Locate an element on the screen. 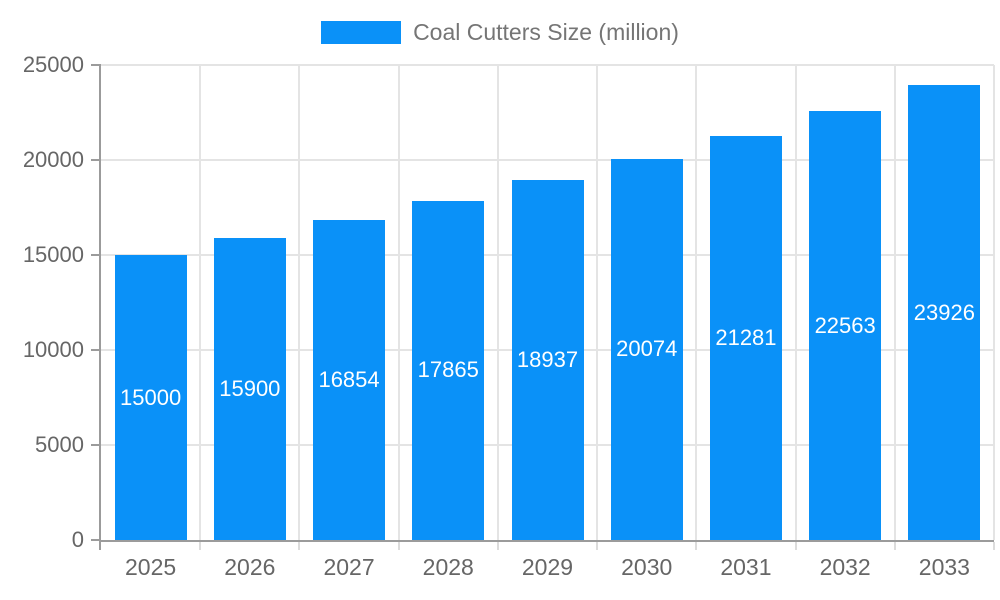 This screenshot has height=600, width=1000. x-tick-label: 2033 is located at coordinates (944, 567).